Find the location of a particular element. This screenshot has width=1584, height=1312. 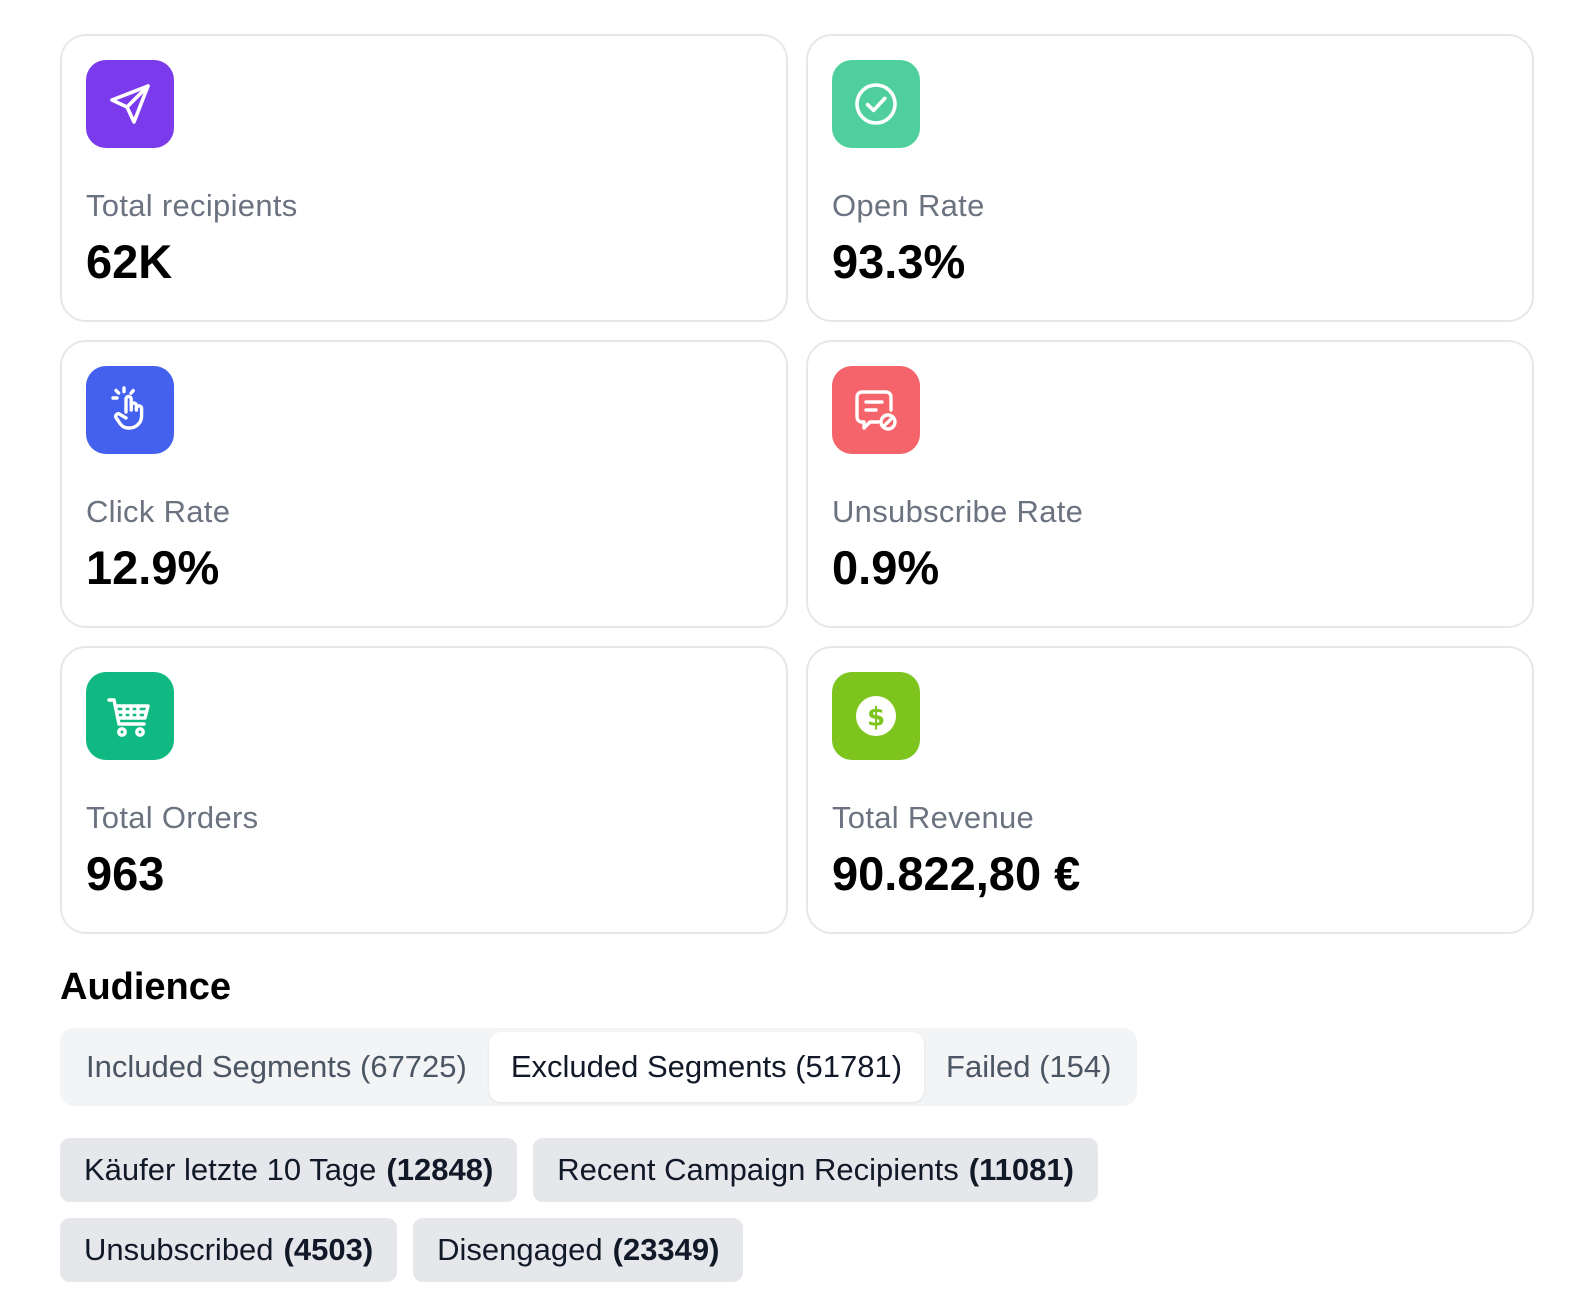

tab-failed: Failed (154) is located at coordinates (1029, 1066).